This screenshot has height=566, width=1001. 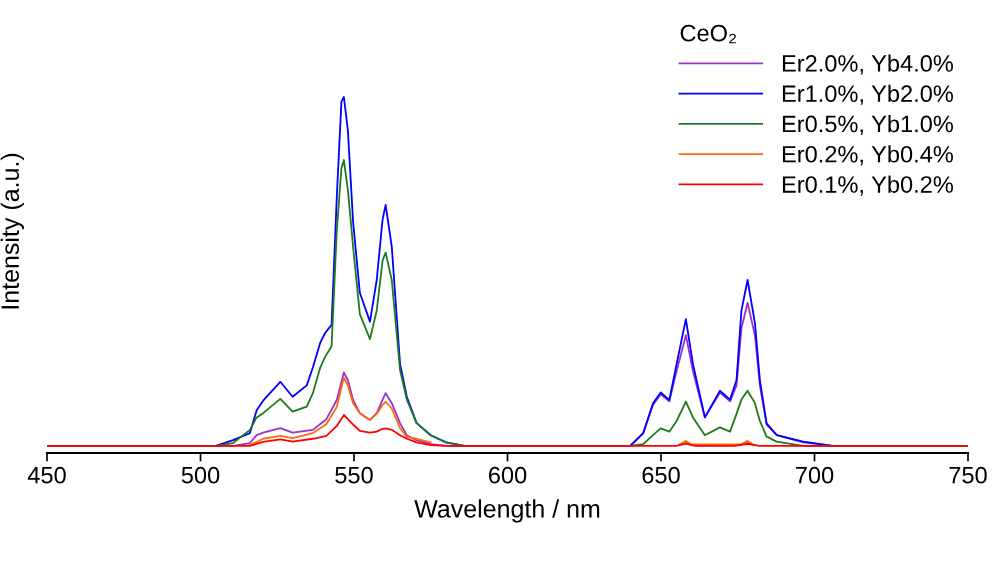 What do you see at coordinates (867, 64) in the screenshot?
I see `legend-label: Er2.0%, Yb4.0%` at bounding box center [867, 64].